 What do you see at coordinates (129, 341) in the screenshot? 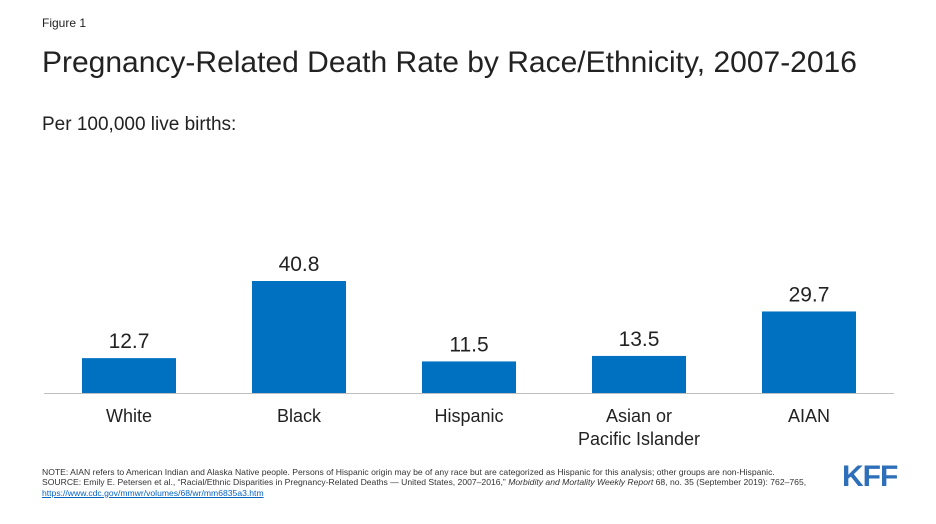
I see `value-label-0: 12.7` at bounding box center [129, 341].